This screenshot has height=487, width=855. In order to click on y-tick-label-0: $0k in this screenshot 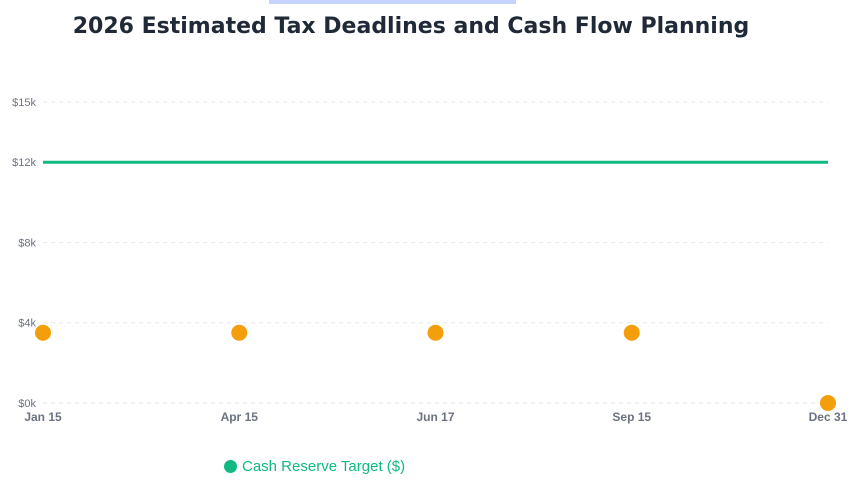, I will do `click(27, 404)`.